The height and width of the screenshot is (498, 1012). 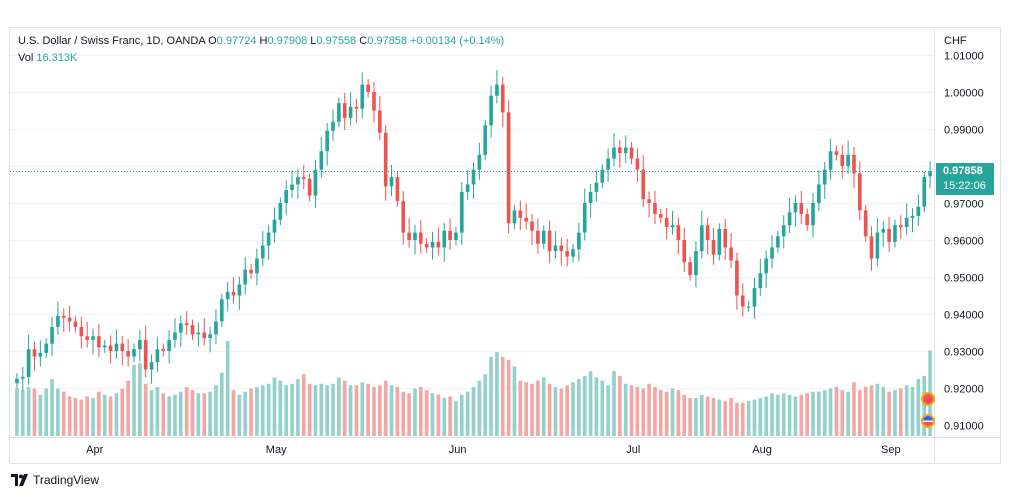 What do you see at coordinates (964, 279) in the screenshot?
I see `price-tick-label: 0.95000` at bounding box center [964, 279].